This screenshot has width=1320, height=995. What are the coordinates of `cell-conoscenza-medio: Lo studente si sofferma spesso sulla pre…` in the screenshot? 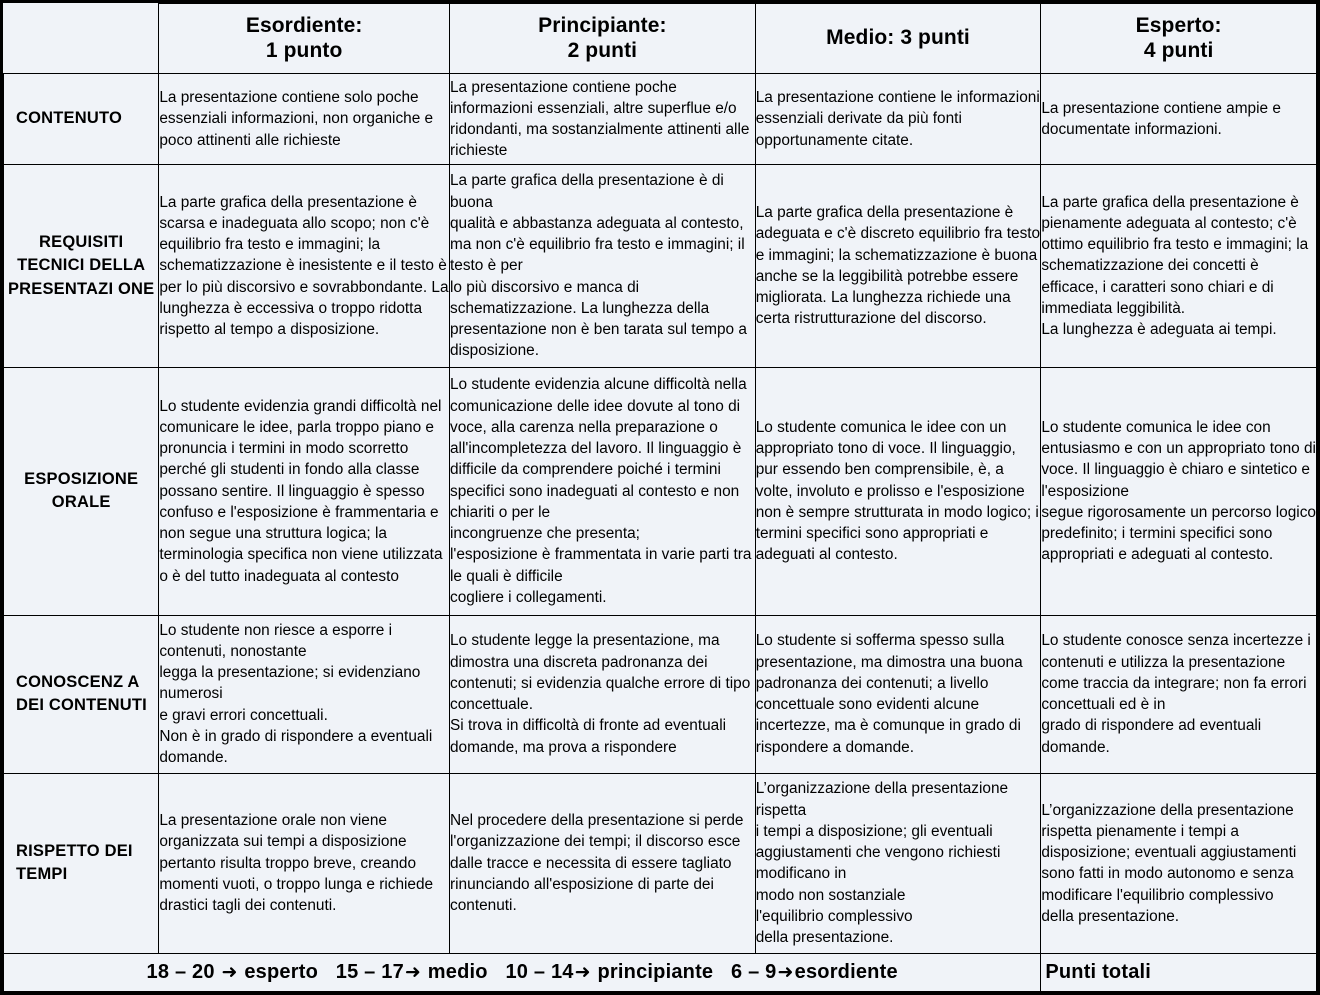 It's located at (898, 694).